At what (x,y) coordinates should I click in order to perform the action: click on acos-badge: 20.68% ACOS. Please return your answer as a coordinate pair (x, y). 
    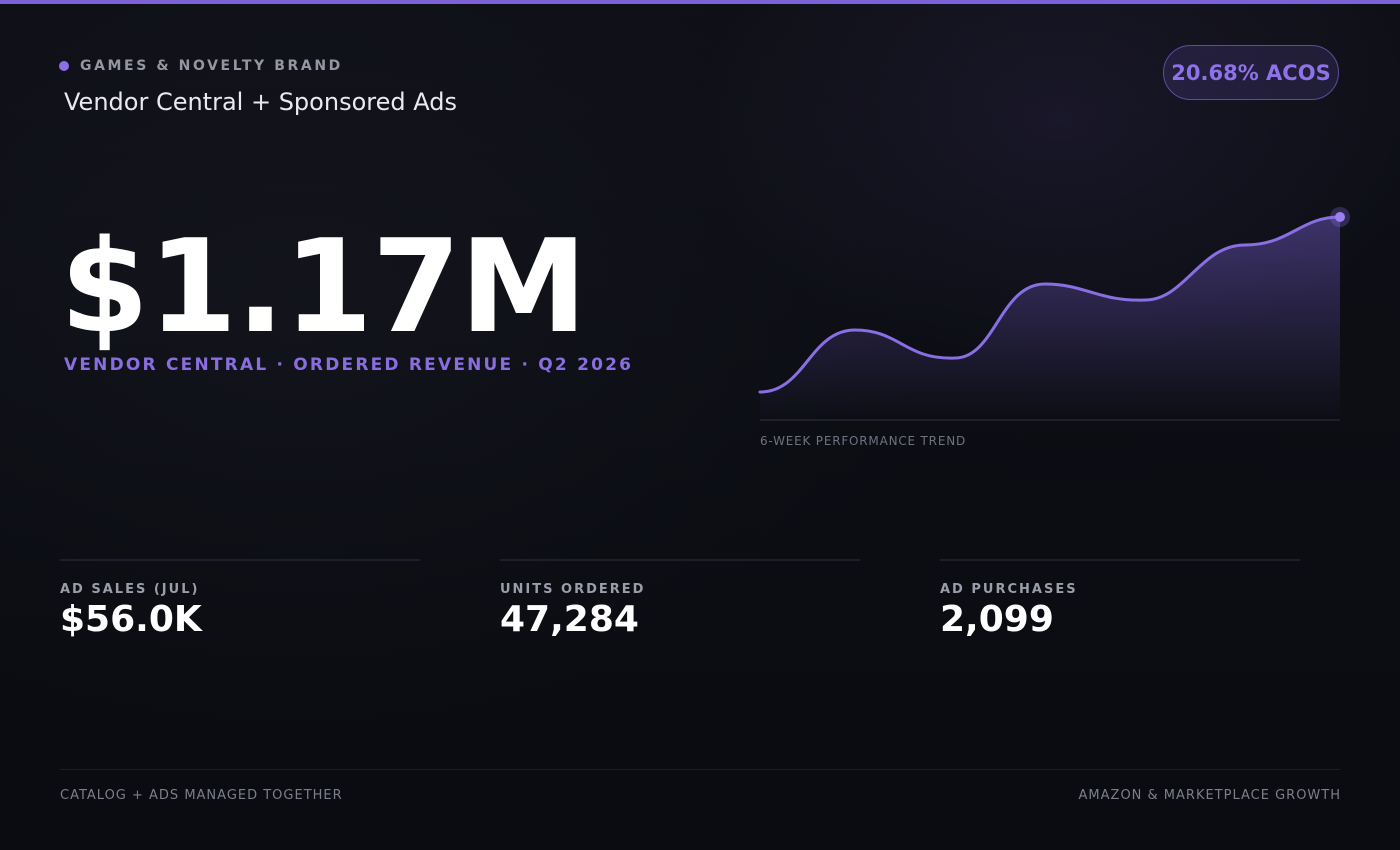
    Looking at the image, I should click on (1251, 72).